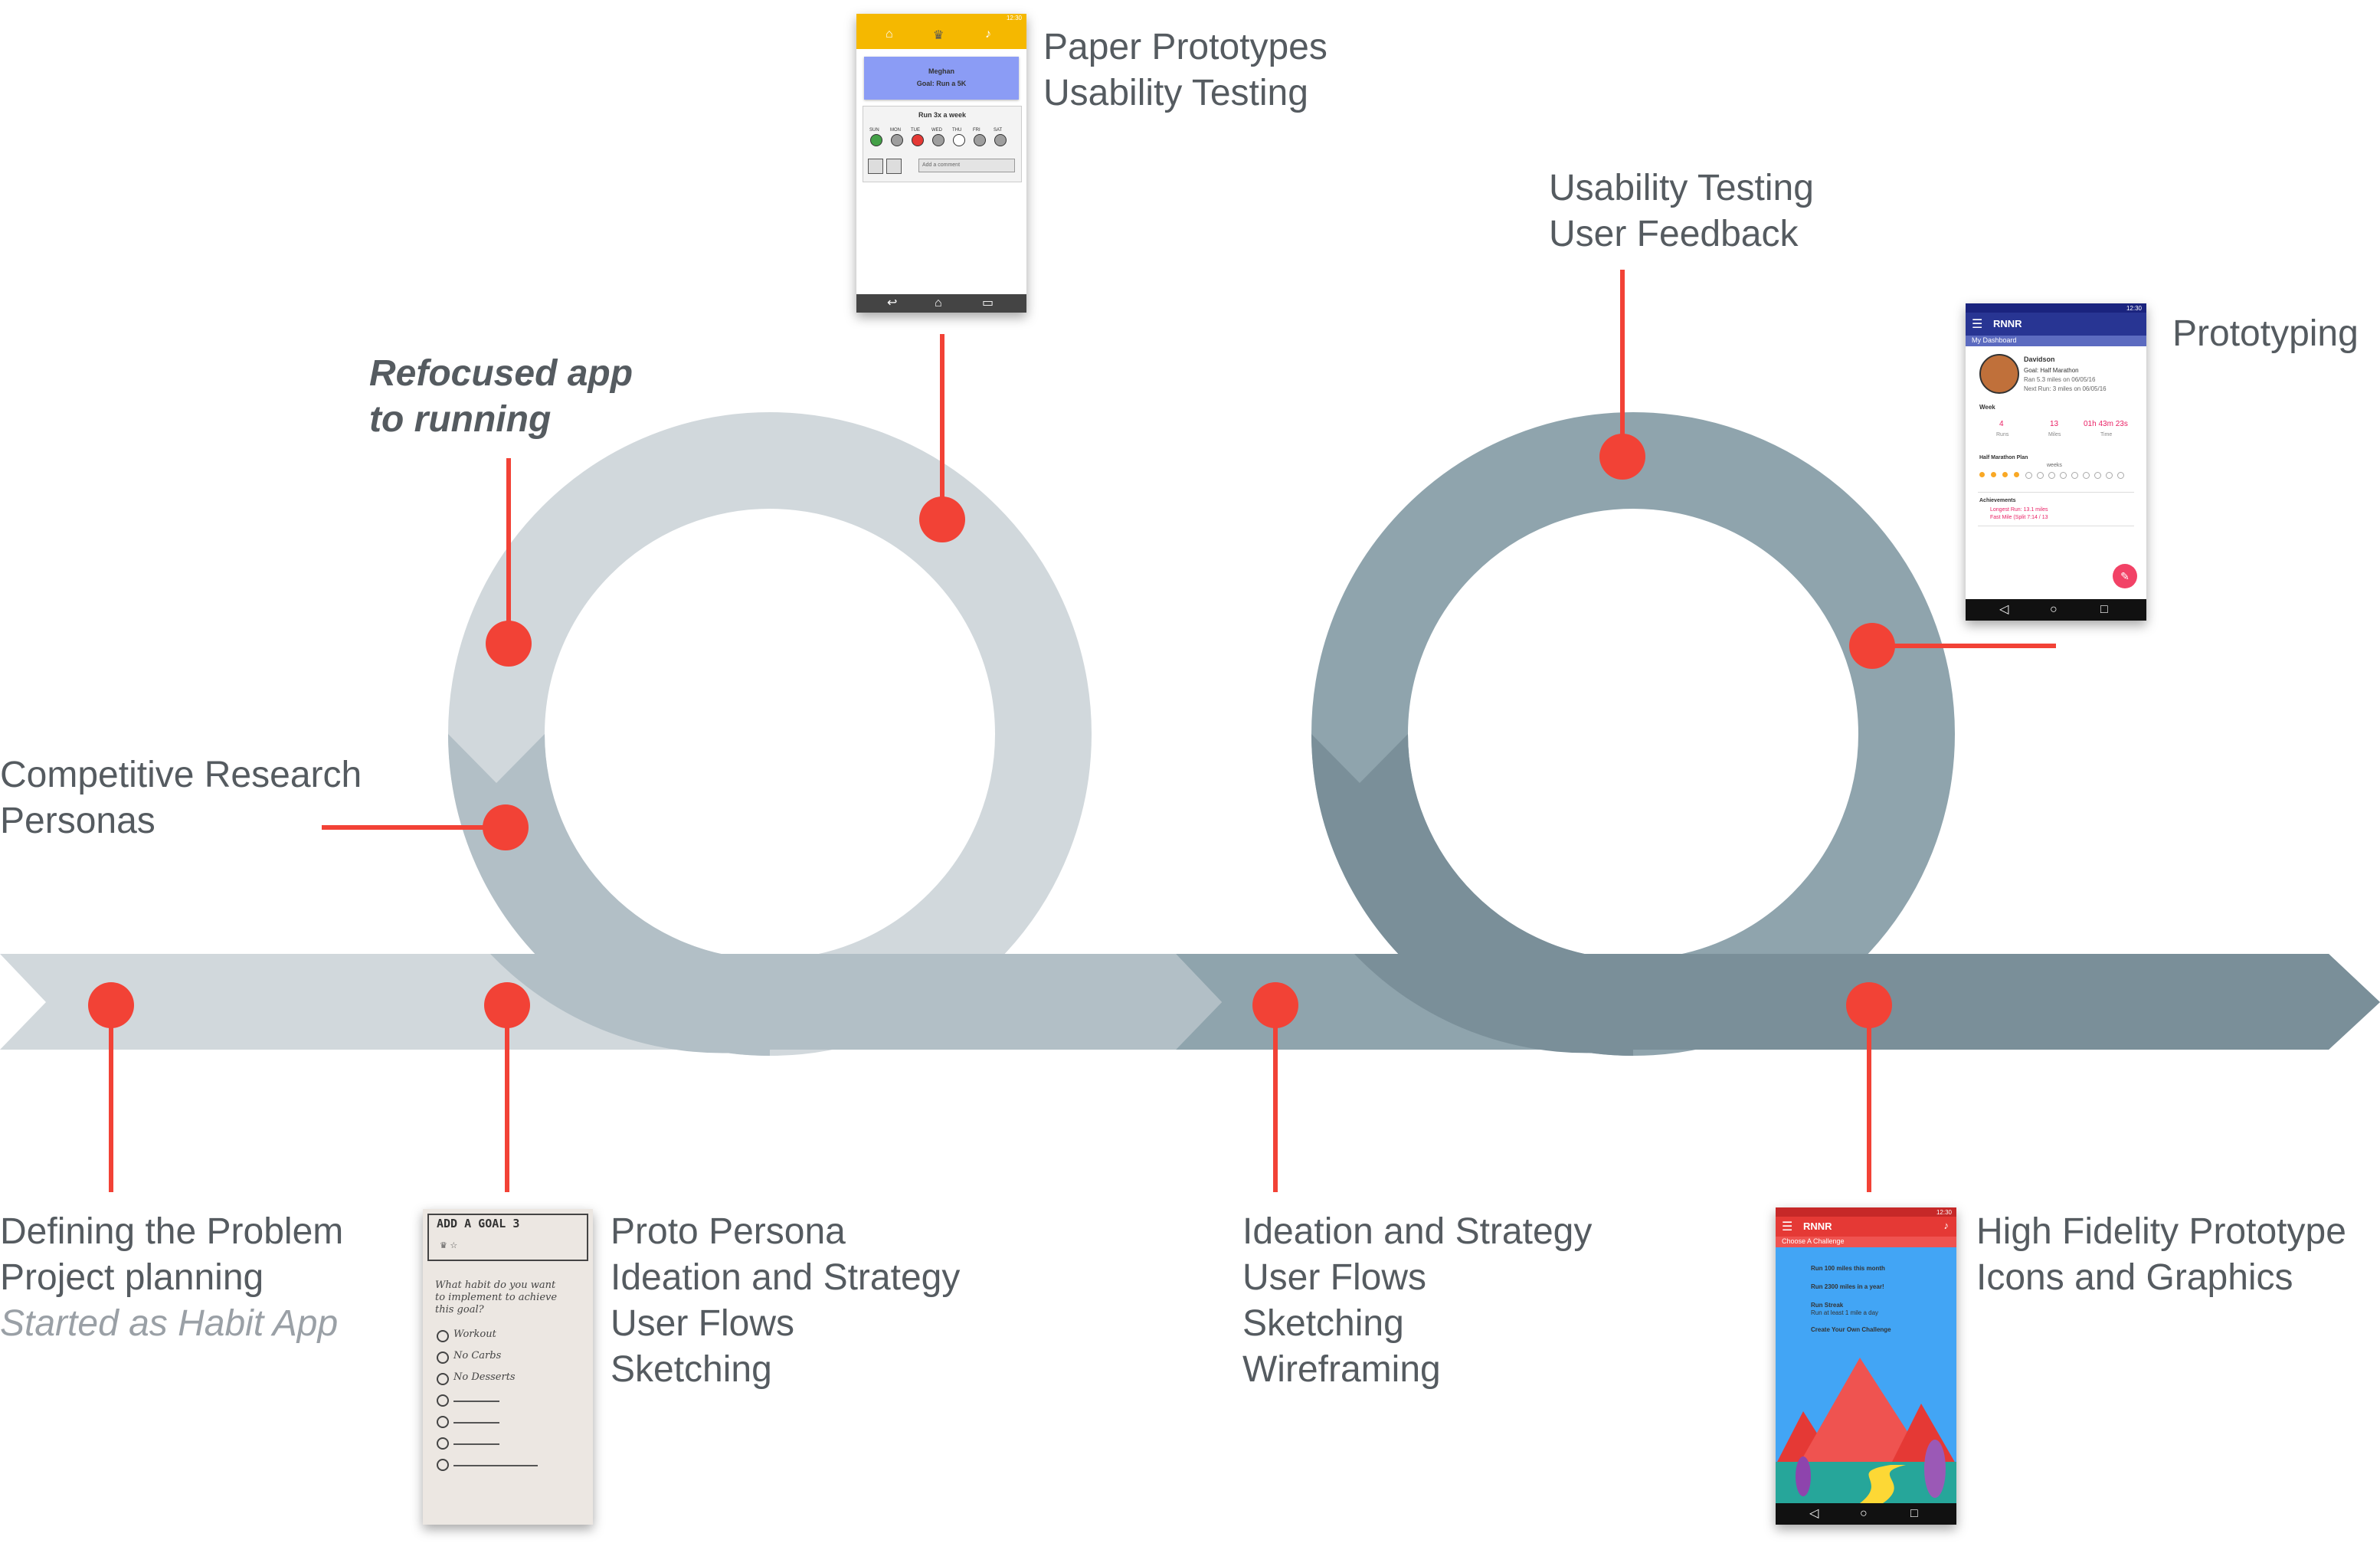 This screenshot has height=1553, width=2380. What do you see at coordinates (1872, 646) in the screenshot?
I see `marker-prototyping` at bounding box center [1872, 646].